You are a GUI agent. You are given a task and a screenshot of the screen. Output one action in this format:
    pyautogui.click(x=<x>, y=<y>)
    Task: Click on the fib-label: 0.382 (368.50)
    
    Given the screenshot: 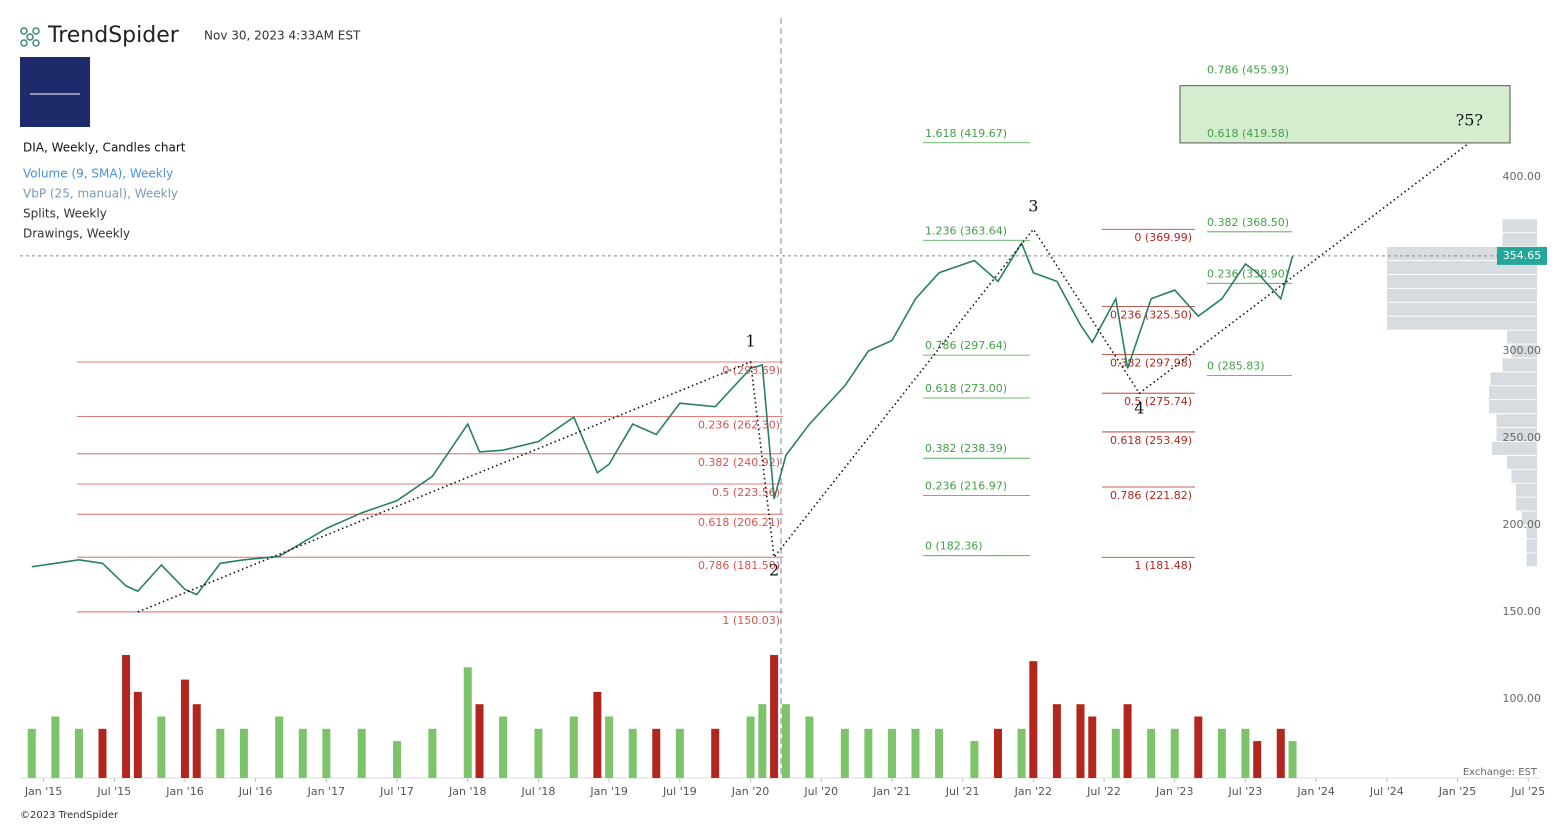 What is the action you would take?
    pyautogui.click(x=1248, y=222)
    